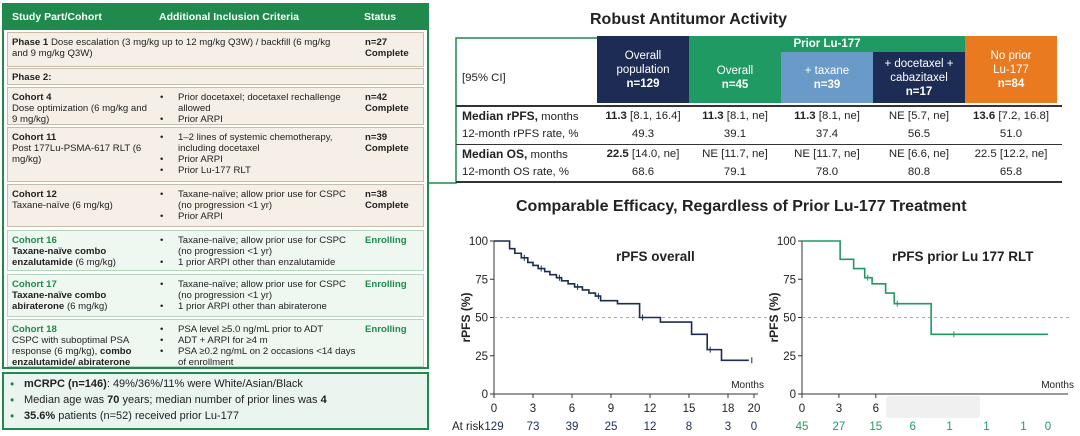 The height and width of the screenshot is (436, 1080). I want to click on chart-title: rPFS prior Lu 177 RLT, so click(963, 256).